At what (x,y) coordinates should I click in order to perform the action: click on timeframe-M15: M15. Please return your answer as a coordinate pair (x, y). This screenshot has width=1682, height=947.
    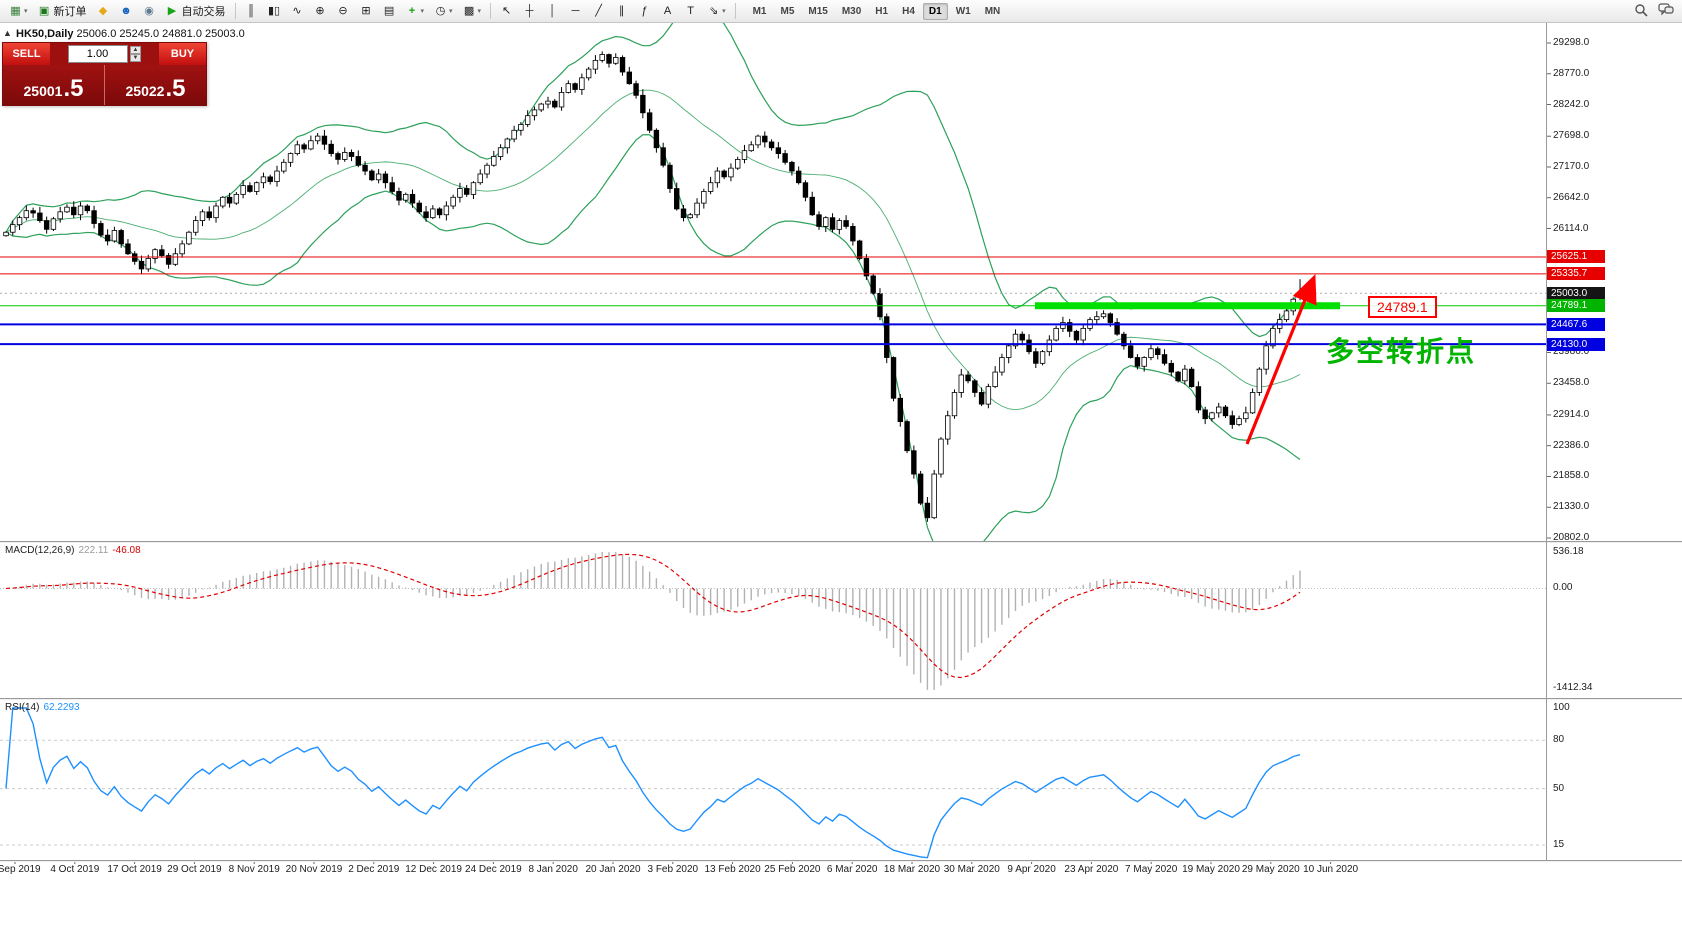
    Looking at the image, I should click on (818, 11).